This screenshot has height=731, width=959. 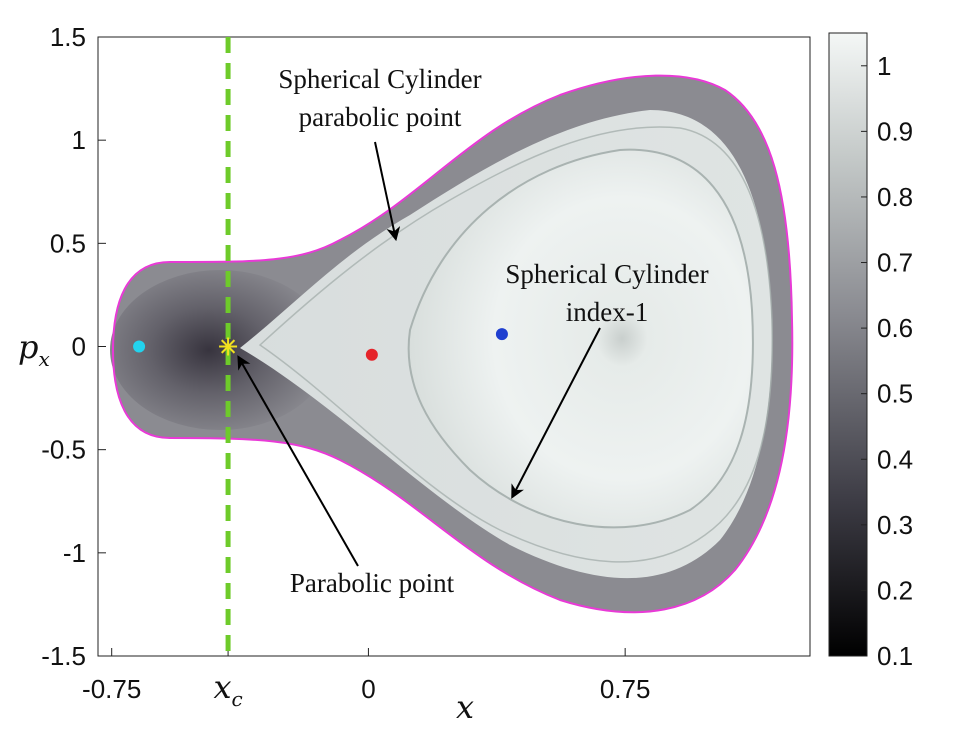 What do you see at coordinates (884, 66) in the screenshot?
I see `colorbar-tick-label: 1` at bounding box center [884, 66].